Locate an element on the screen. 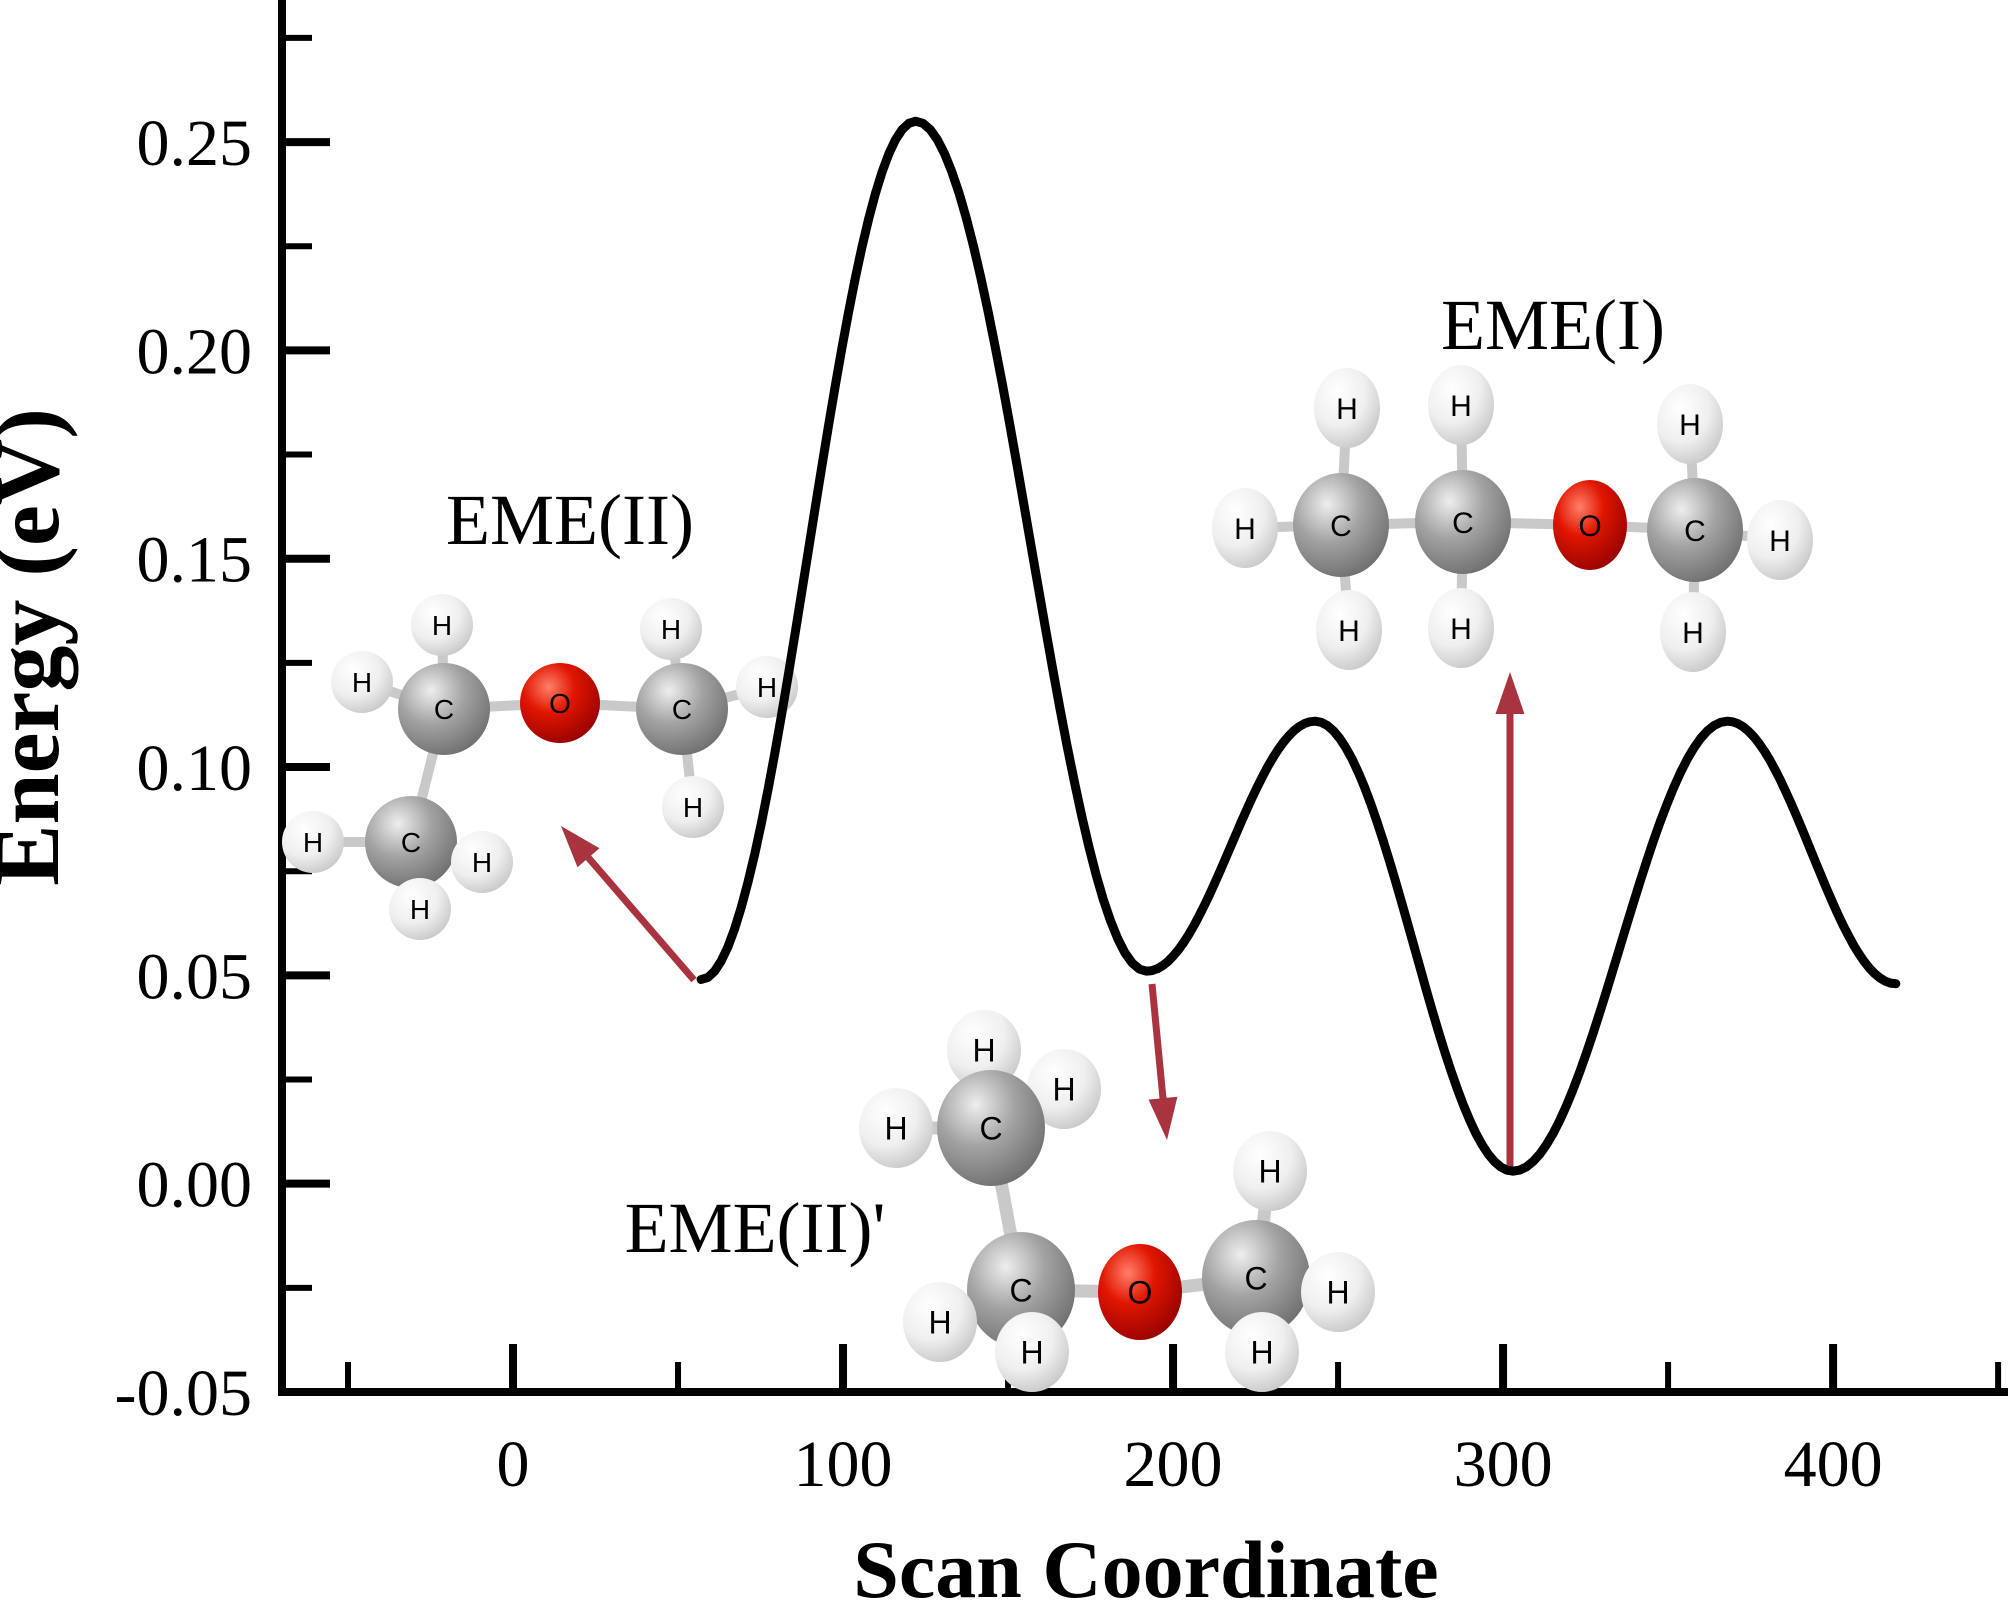  y-tick-label: -0.05 is located at coordinates (183, 1393).